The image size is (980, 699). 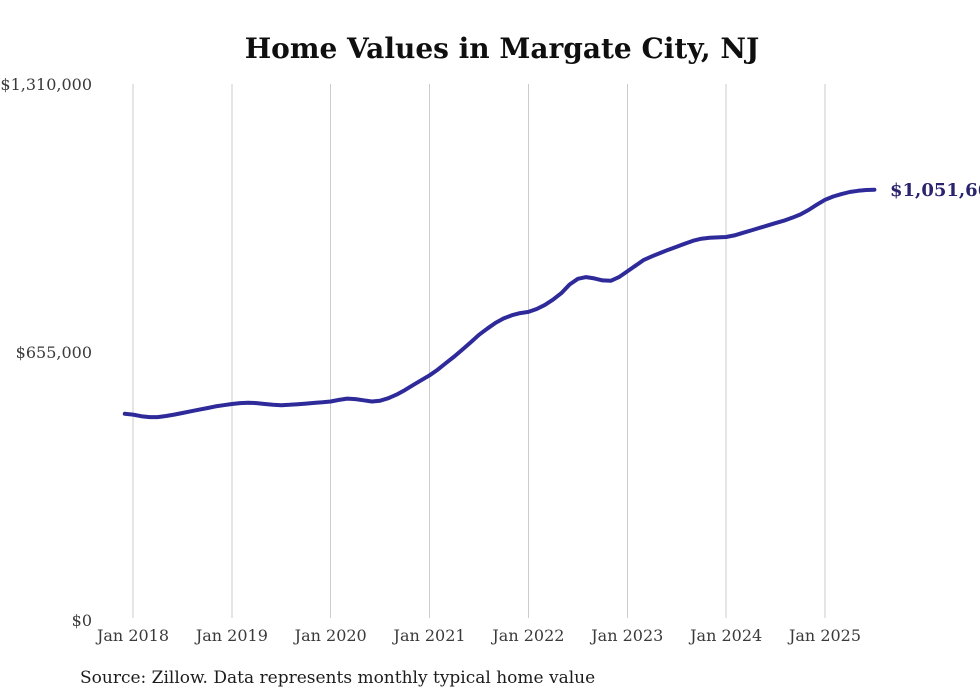 I want to click on x-axis-label: Jan 2022, so click(x=527, y=635).